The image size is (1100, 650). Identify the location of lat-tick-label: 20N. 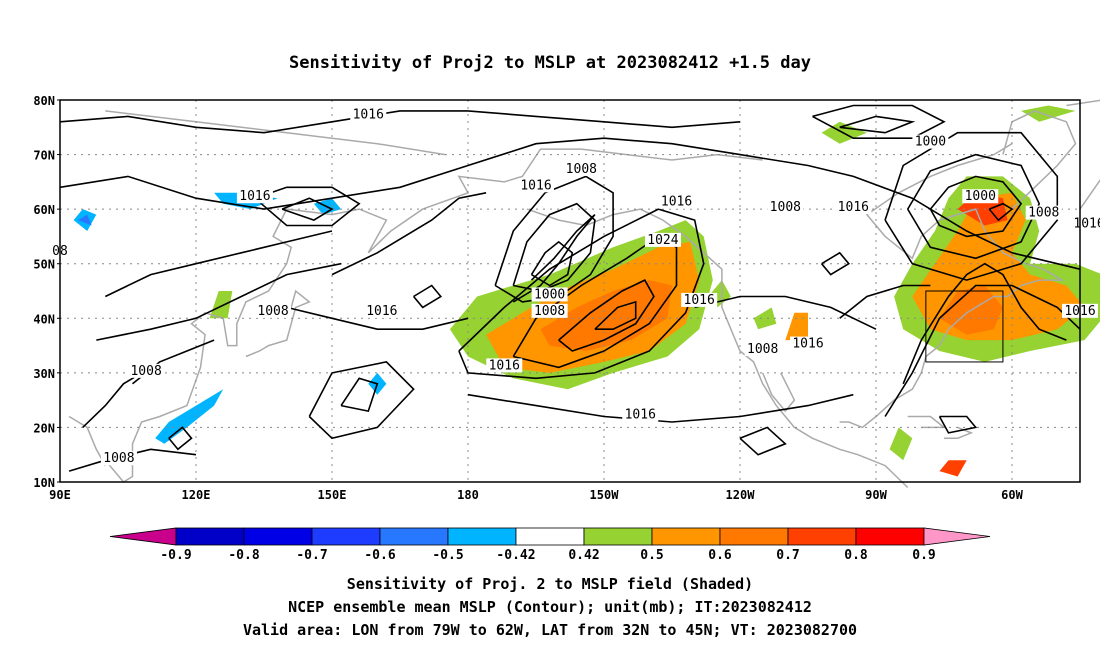
(44, 428).